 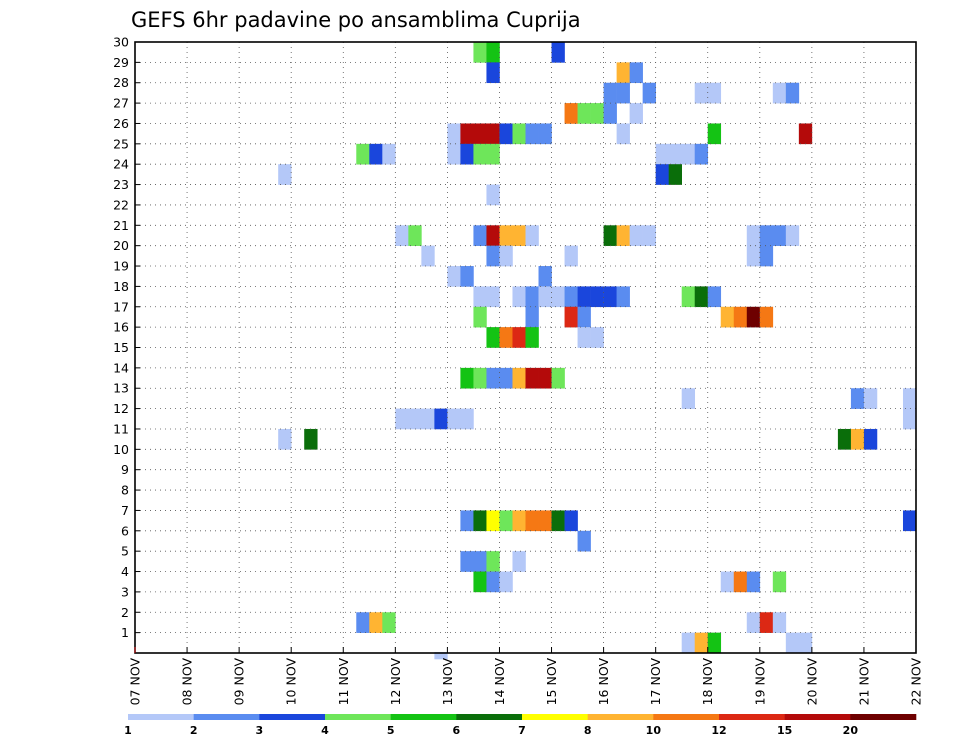 What do you see at coordinates (121, 184) in the screenshot?
I see `y-tick-label: 23` at bounding box center [121, 184].